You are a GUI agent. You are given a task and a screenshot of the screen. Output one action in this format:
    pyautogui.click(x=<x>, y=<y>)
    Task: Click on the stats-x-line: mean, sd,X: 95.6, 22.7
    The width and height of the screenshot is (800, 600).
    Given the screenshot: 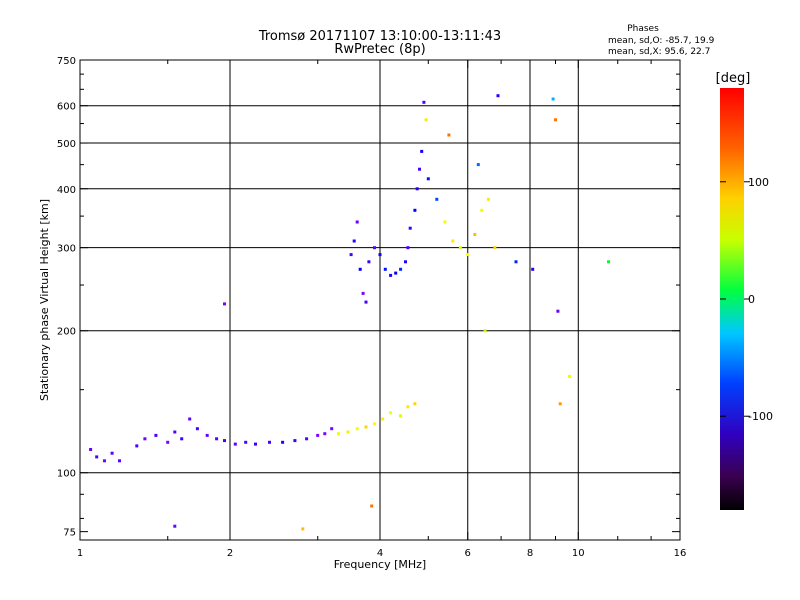 What is the action you would take?
    pyautogui.click(x=659, y=52)
    